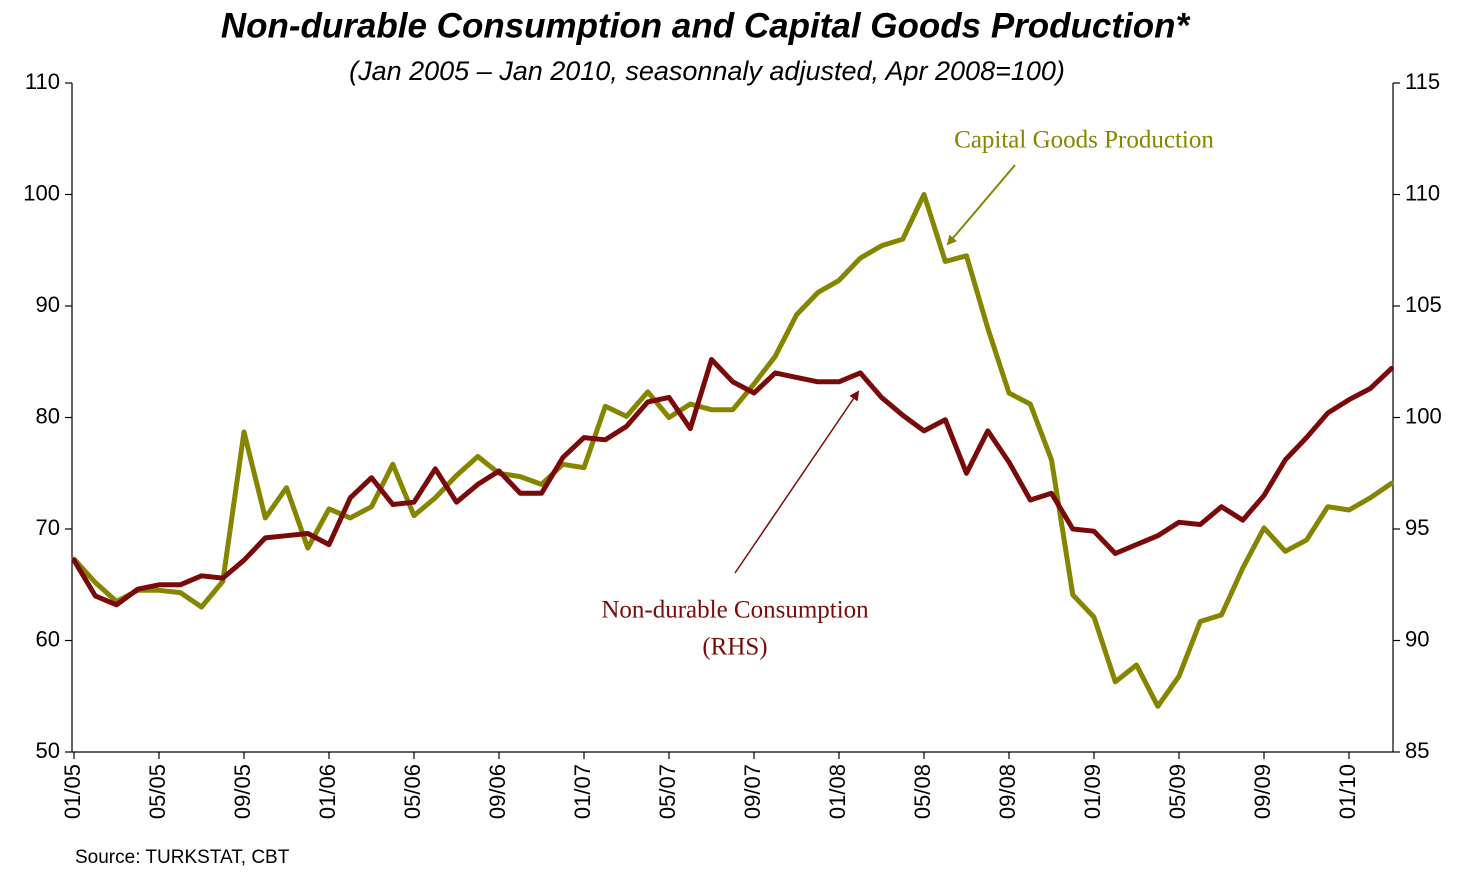 The height and width of the screenshot is (875, 1468). What do you see at coordinates (497, 791) in the screenshot?
I see `x-tick-label: 09/06` at bounding box center [497, 791].